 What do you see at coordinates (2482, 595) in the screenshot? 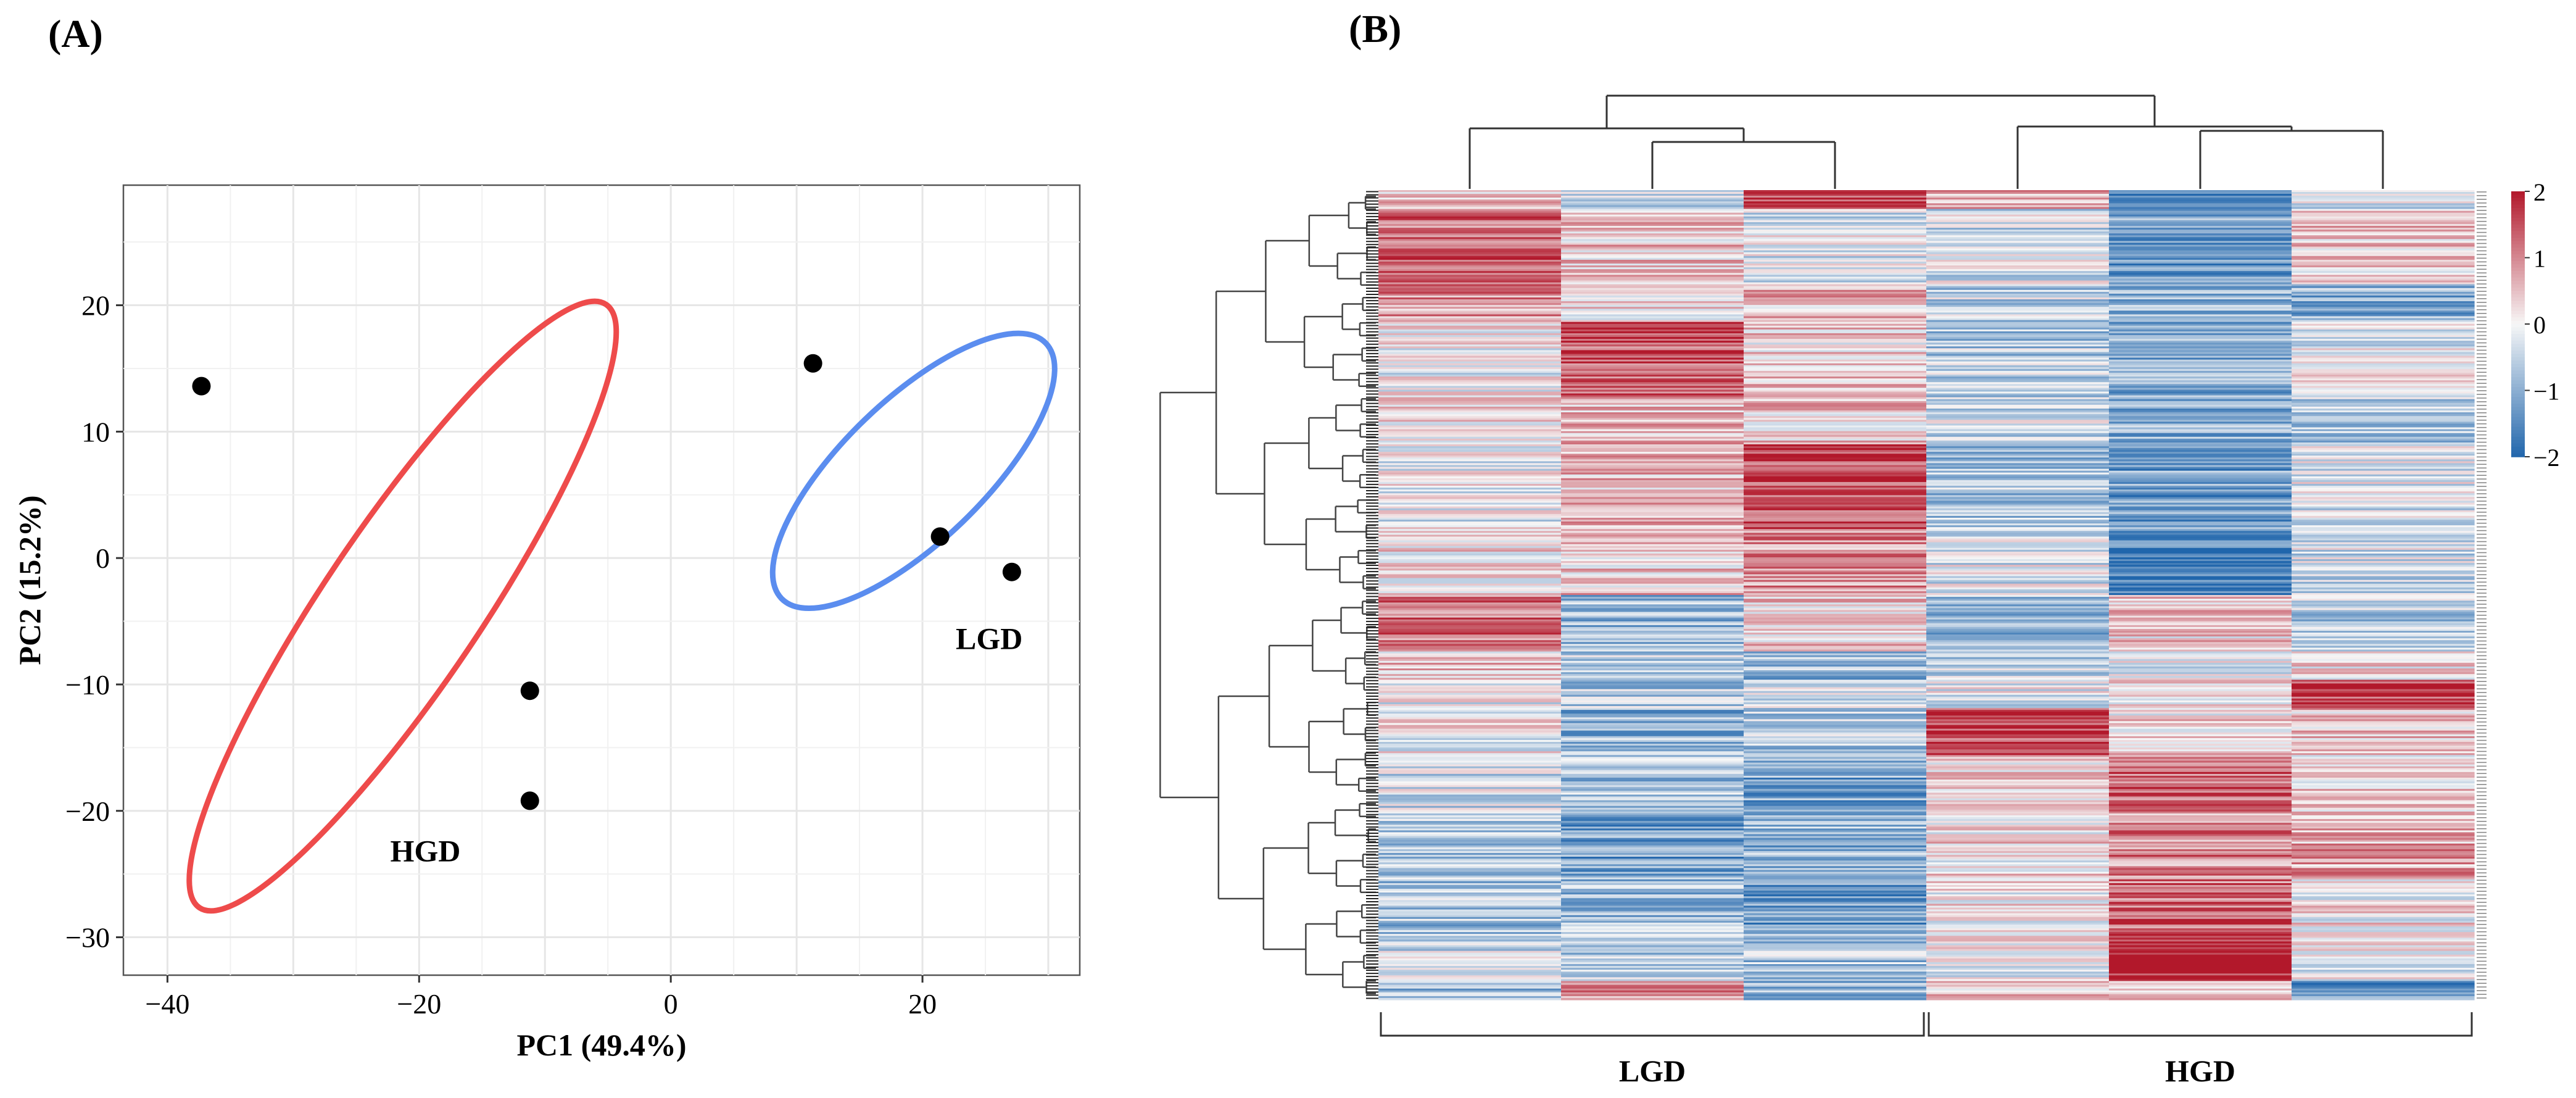
I see `row-tick-marks` at bounding box center [2482, 595].